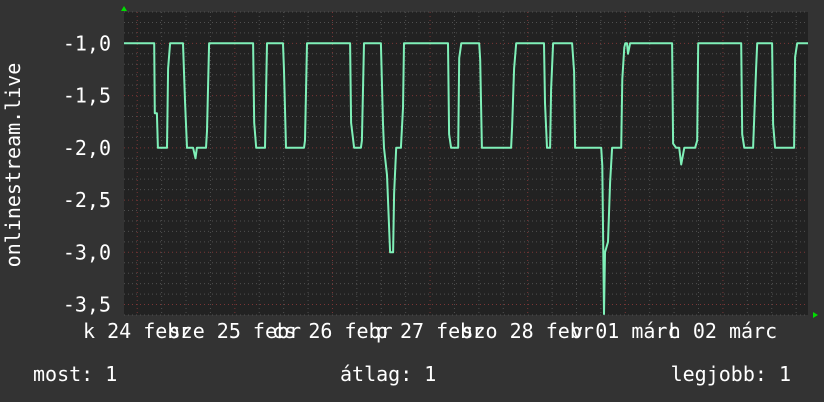 This screenshot has width=824, height=402. Describe the element at coordinates (87, 252) in the screenshot. I see `y-tick-label: -3,0` at that location.